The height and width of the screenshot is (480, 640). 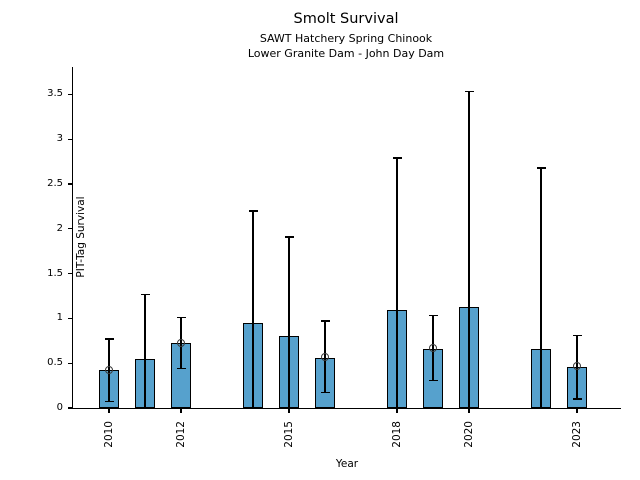 What do you see at coordinates (289, 237) in the screenshot?
I see `error-cap-upper-2015` at bounding box center [289, 237].